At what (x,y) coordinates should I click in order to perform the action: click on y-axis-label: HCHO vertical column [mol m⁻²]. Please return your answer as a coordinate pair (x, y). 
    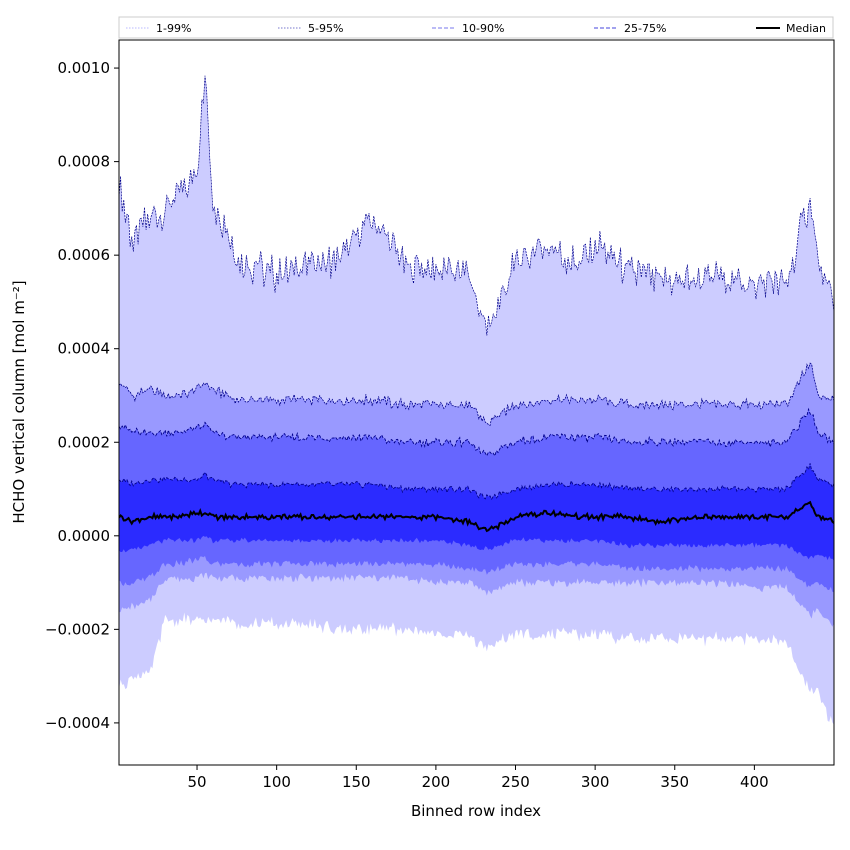
    Looking at the image, I should click on (19, 401).